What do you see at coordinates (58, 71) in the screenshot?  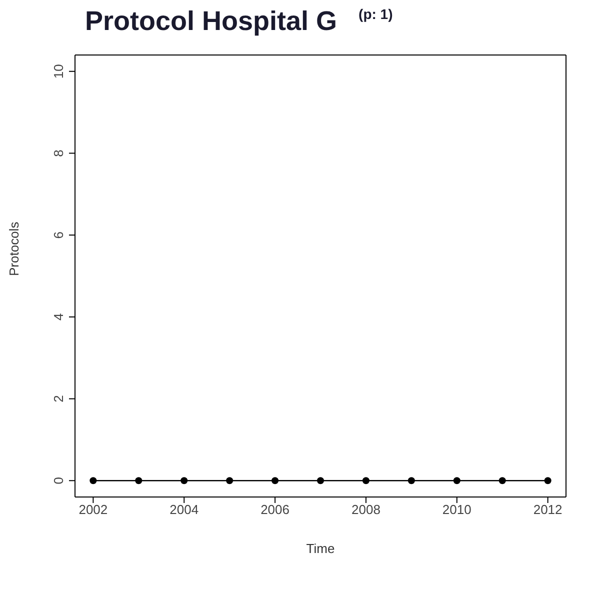 I see `y-tick-label: 10` at bounding box center [58, 71].